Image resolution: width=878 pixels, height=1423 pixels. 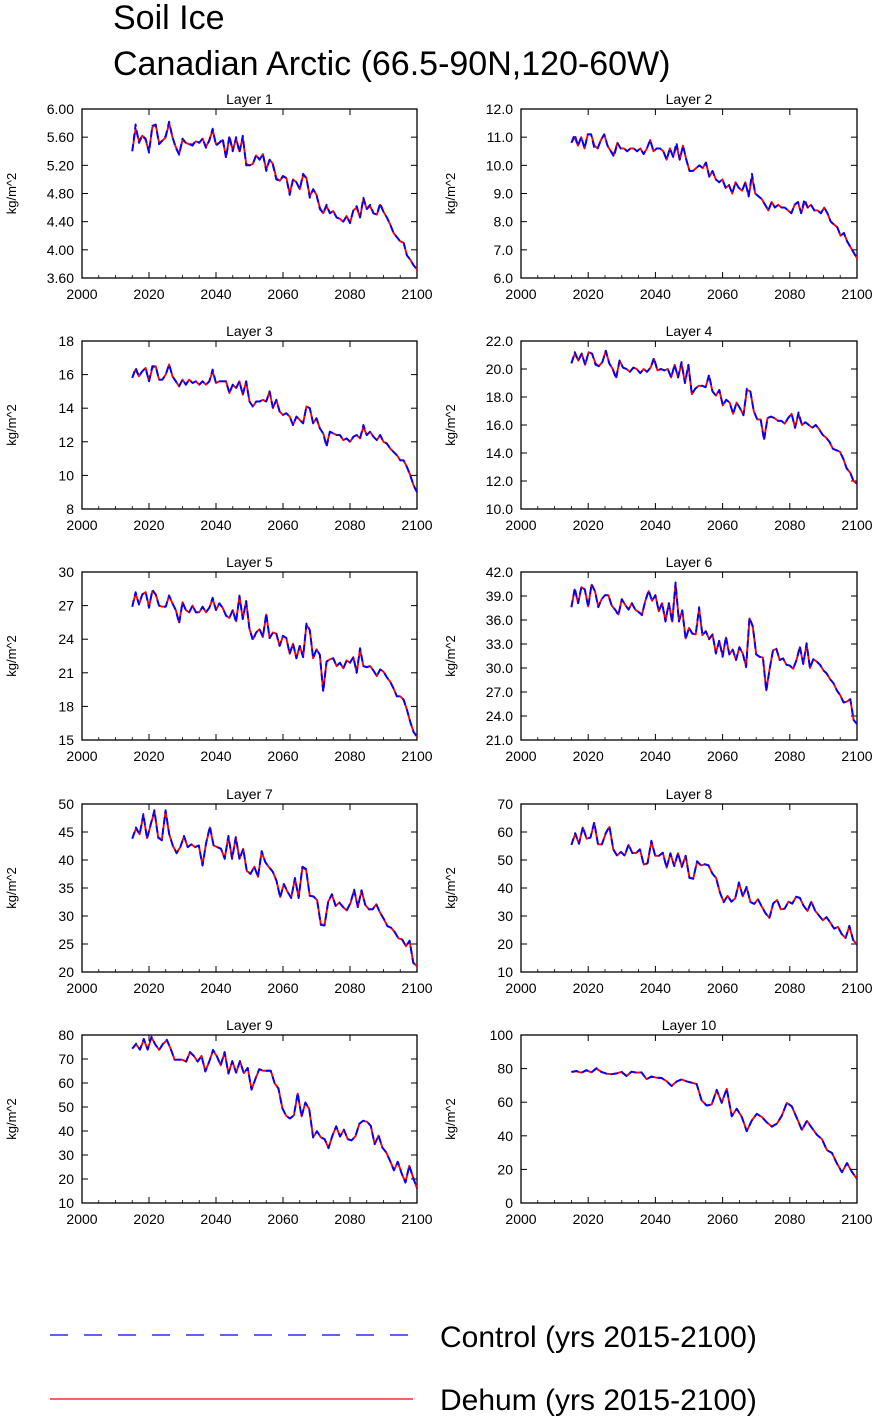 What do you see at coordinates (66, 673) in the screenshot?
I see `y-tick-label: 21` at bounding box center [66, 673].